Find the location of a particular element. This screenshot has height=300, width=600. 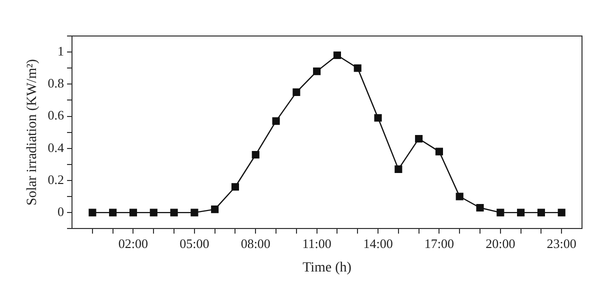

y-tick-label: 0 is located at coordinates (61, 211).